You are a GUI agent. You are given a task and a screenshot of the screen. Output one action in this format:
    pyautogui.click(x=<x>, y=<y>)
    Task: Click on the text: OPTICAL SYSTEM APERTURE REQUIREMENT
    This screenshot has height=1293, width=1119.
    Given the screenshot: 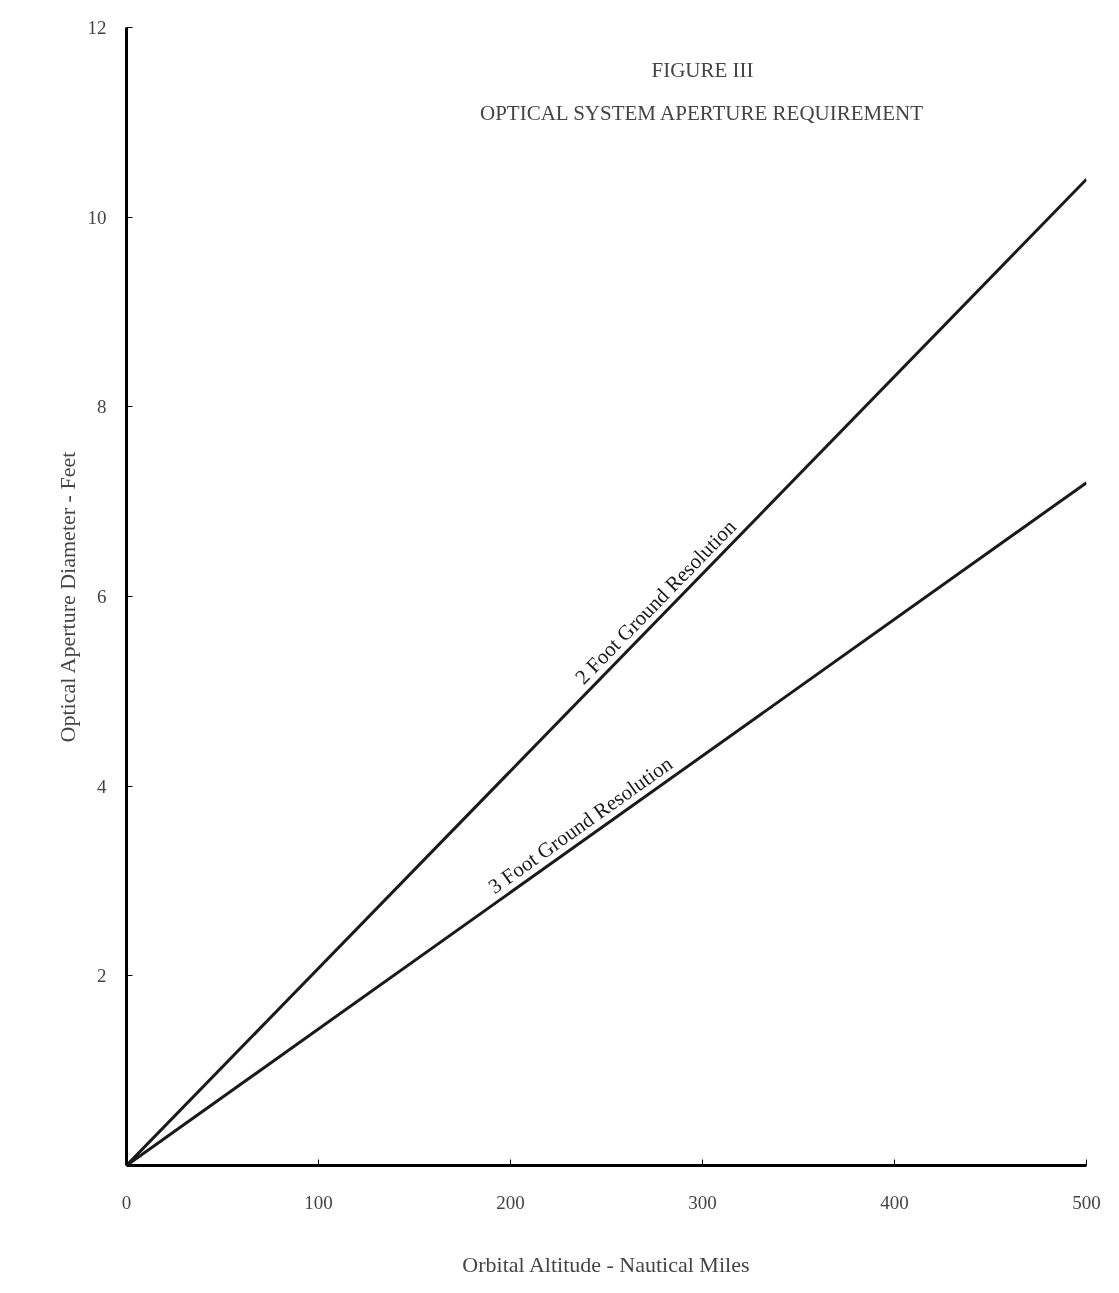 What is the action you would take?
    pyautogui.click(x=702, y=112)
    